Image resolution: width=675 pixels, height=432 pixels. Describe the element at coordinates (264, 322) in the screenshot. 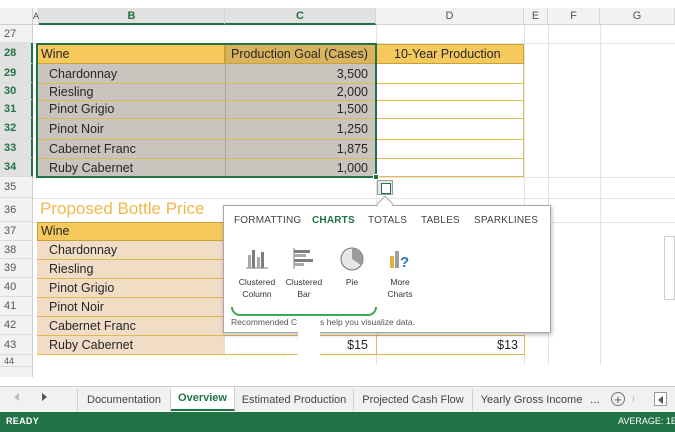

I see `panel-footer-text: Recommended C` at that location.